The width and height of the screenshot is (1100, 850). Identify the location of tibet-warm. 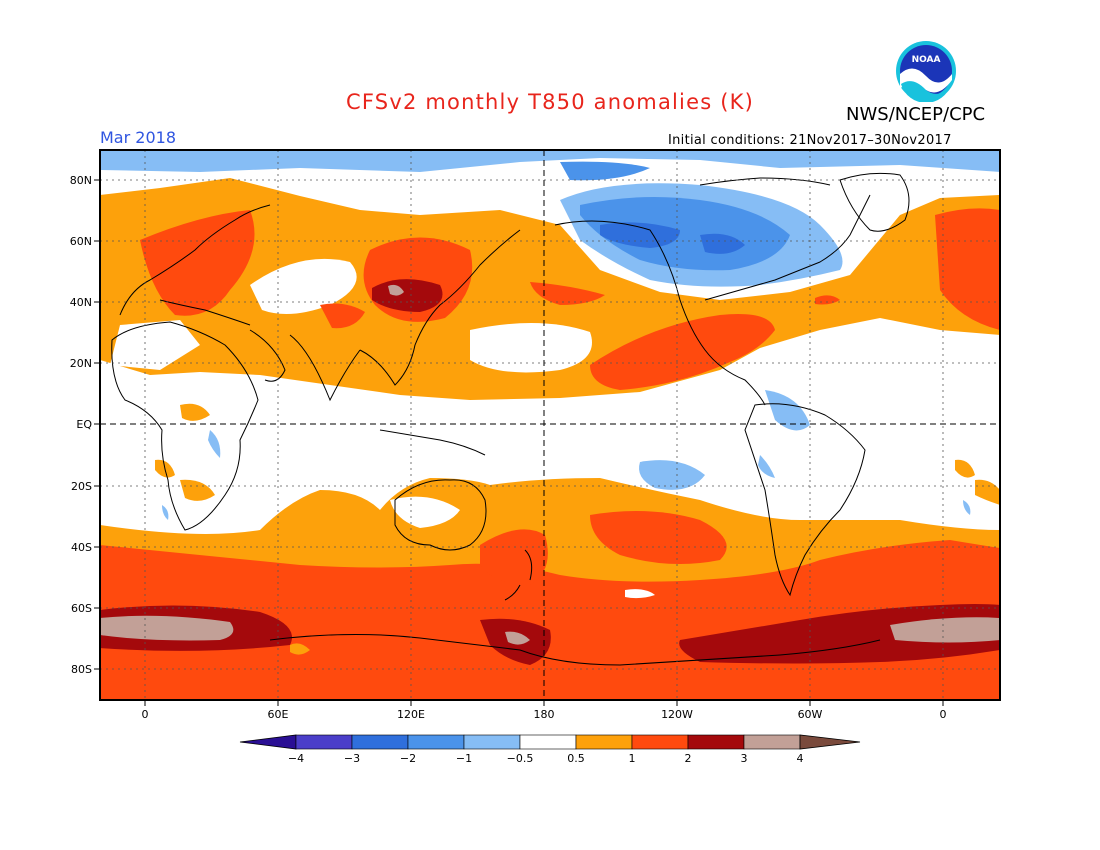
(342, 316).